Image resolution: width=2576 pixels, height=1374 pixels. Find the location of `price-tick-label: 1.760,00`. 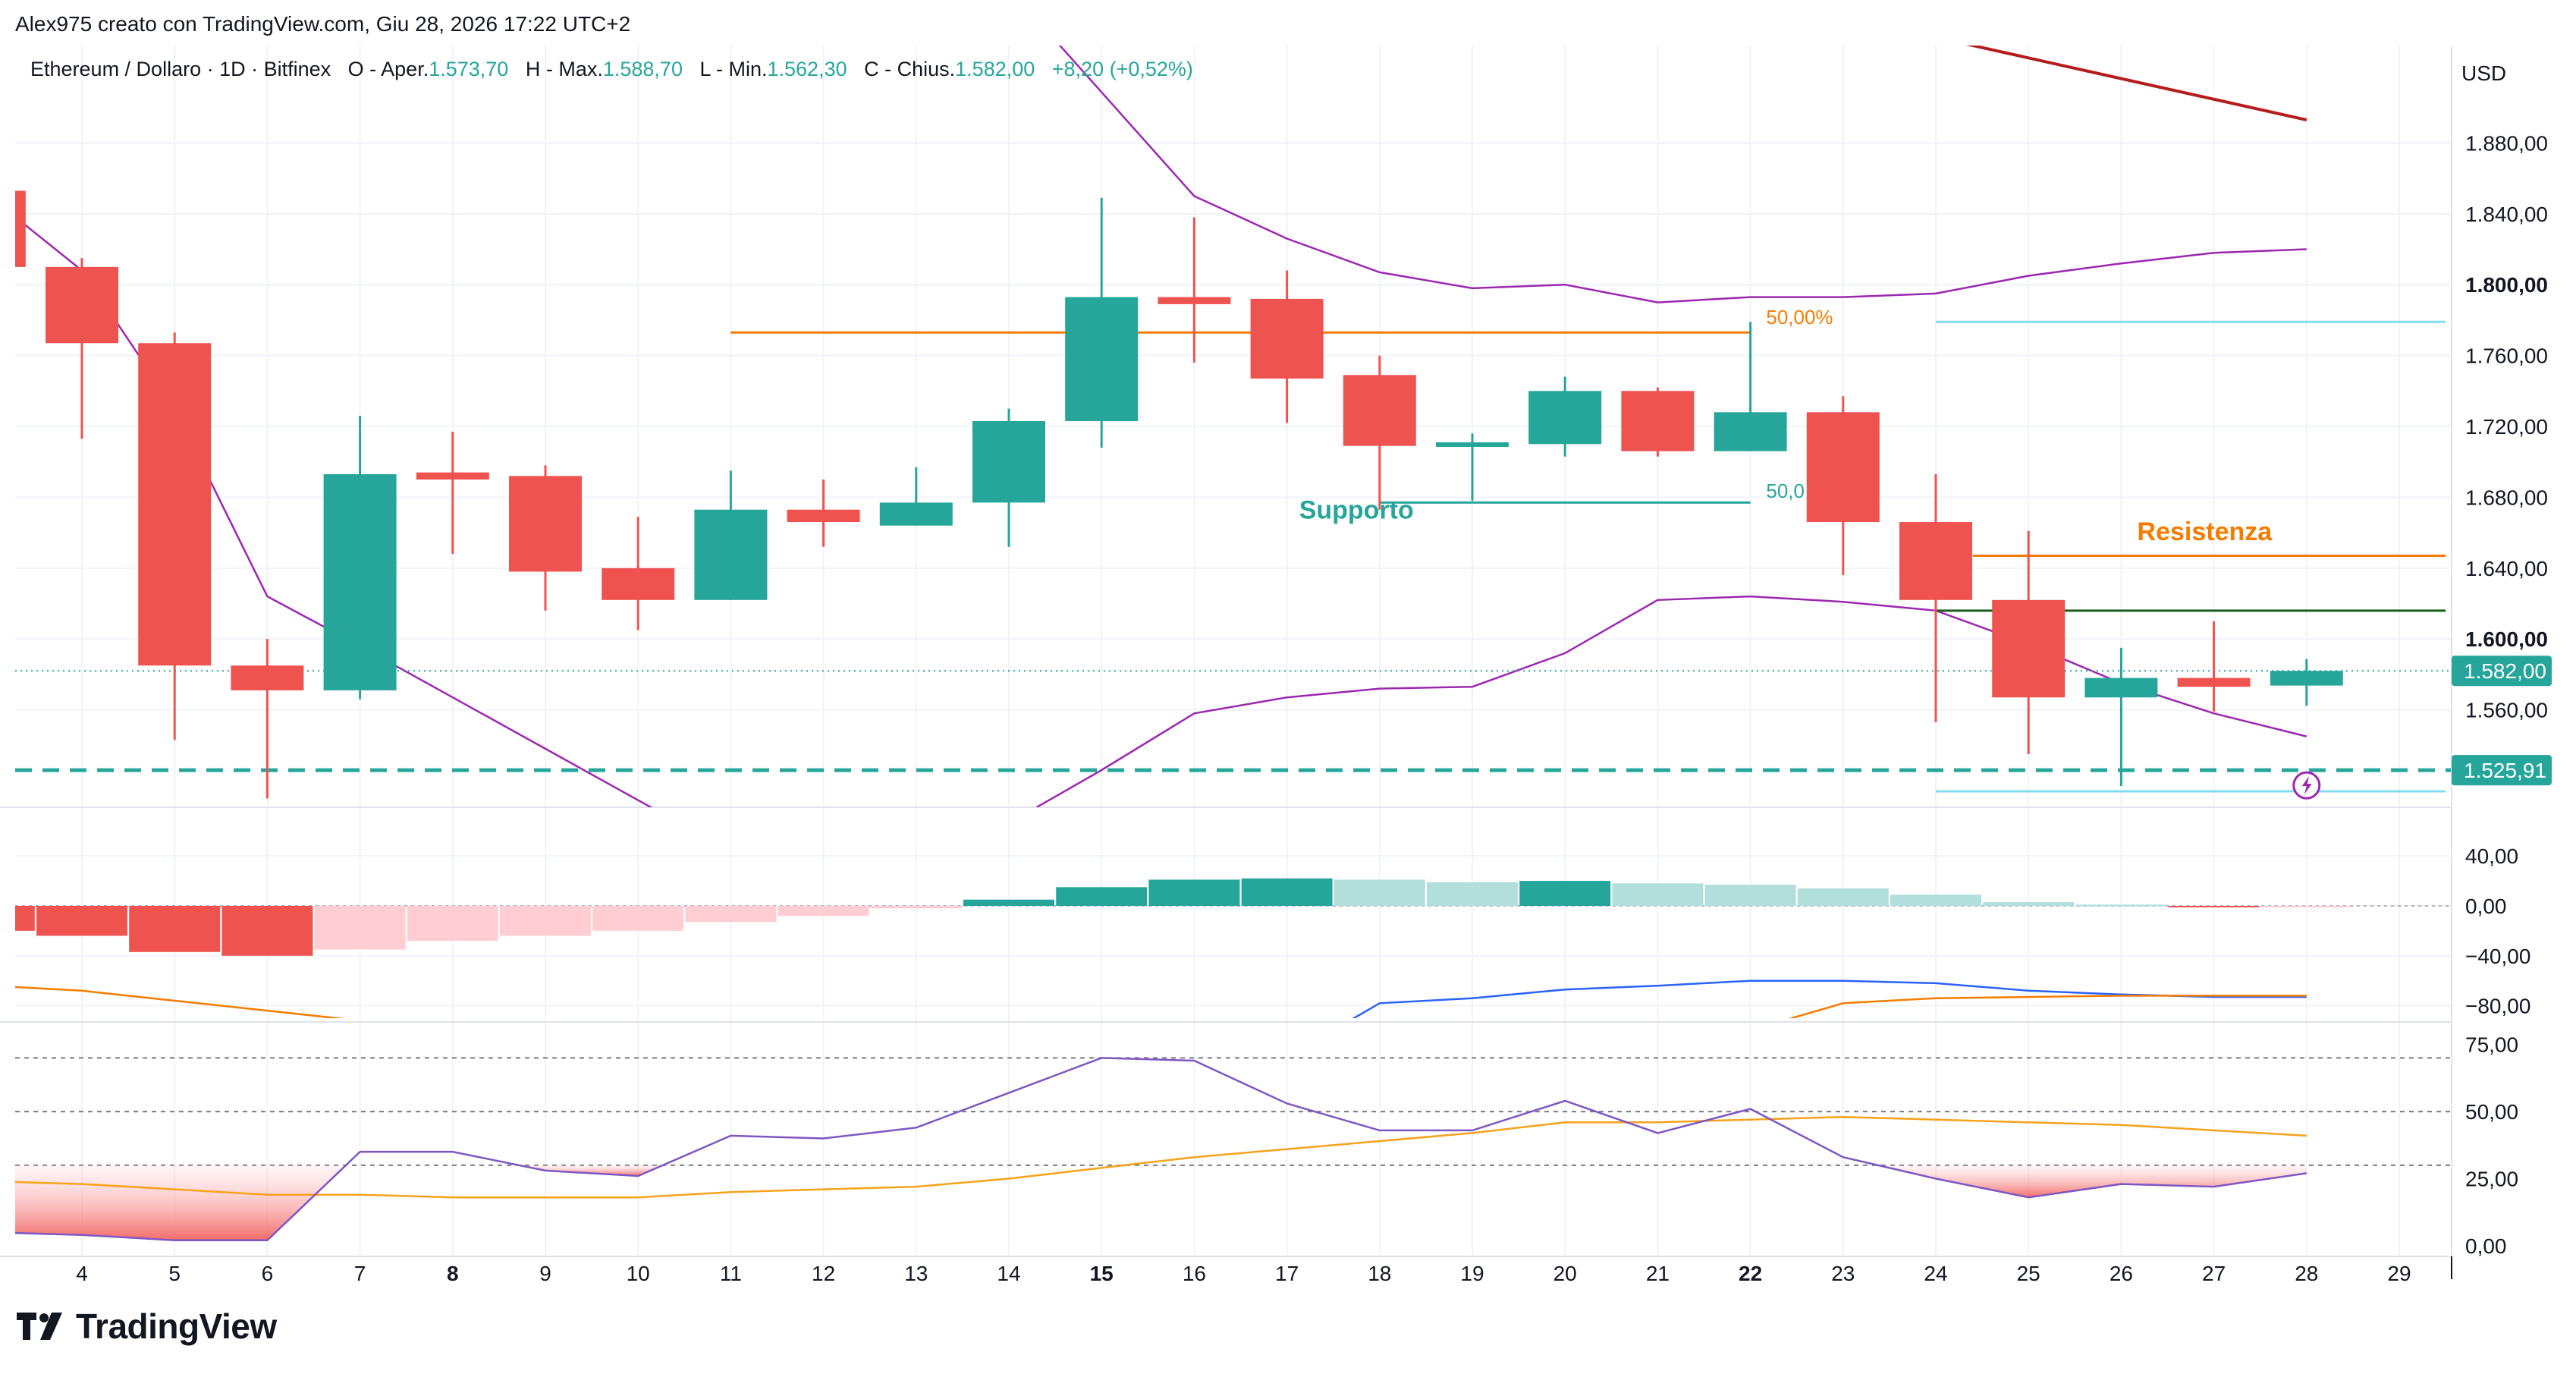

price-tick-label: 1.760,00 is located at coordinates (2506, 356).